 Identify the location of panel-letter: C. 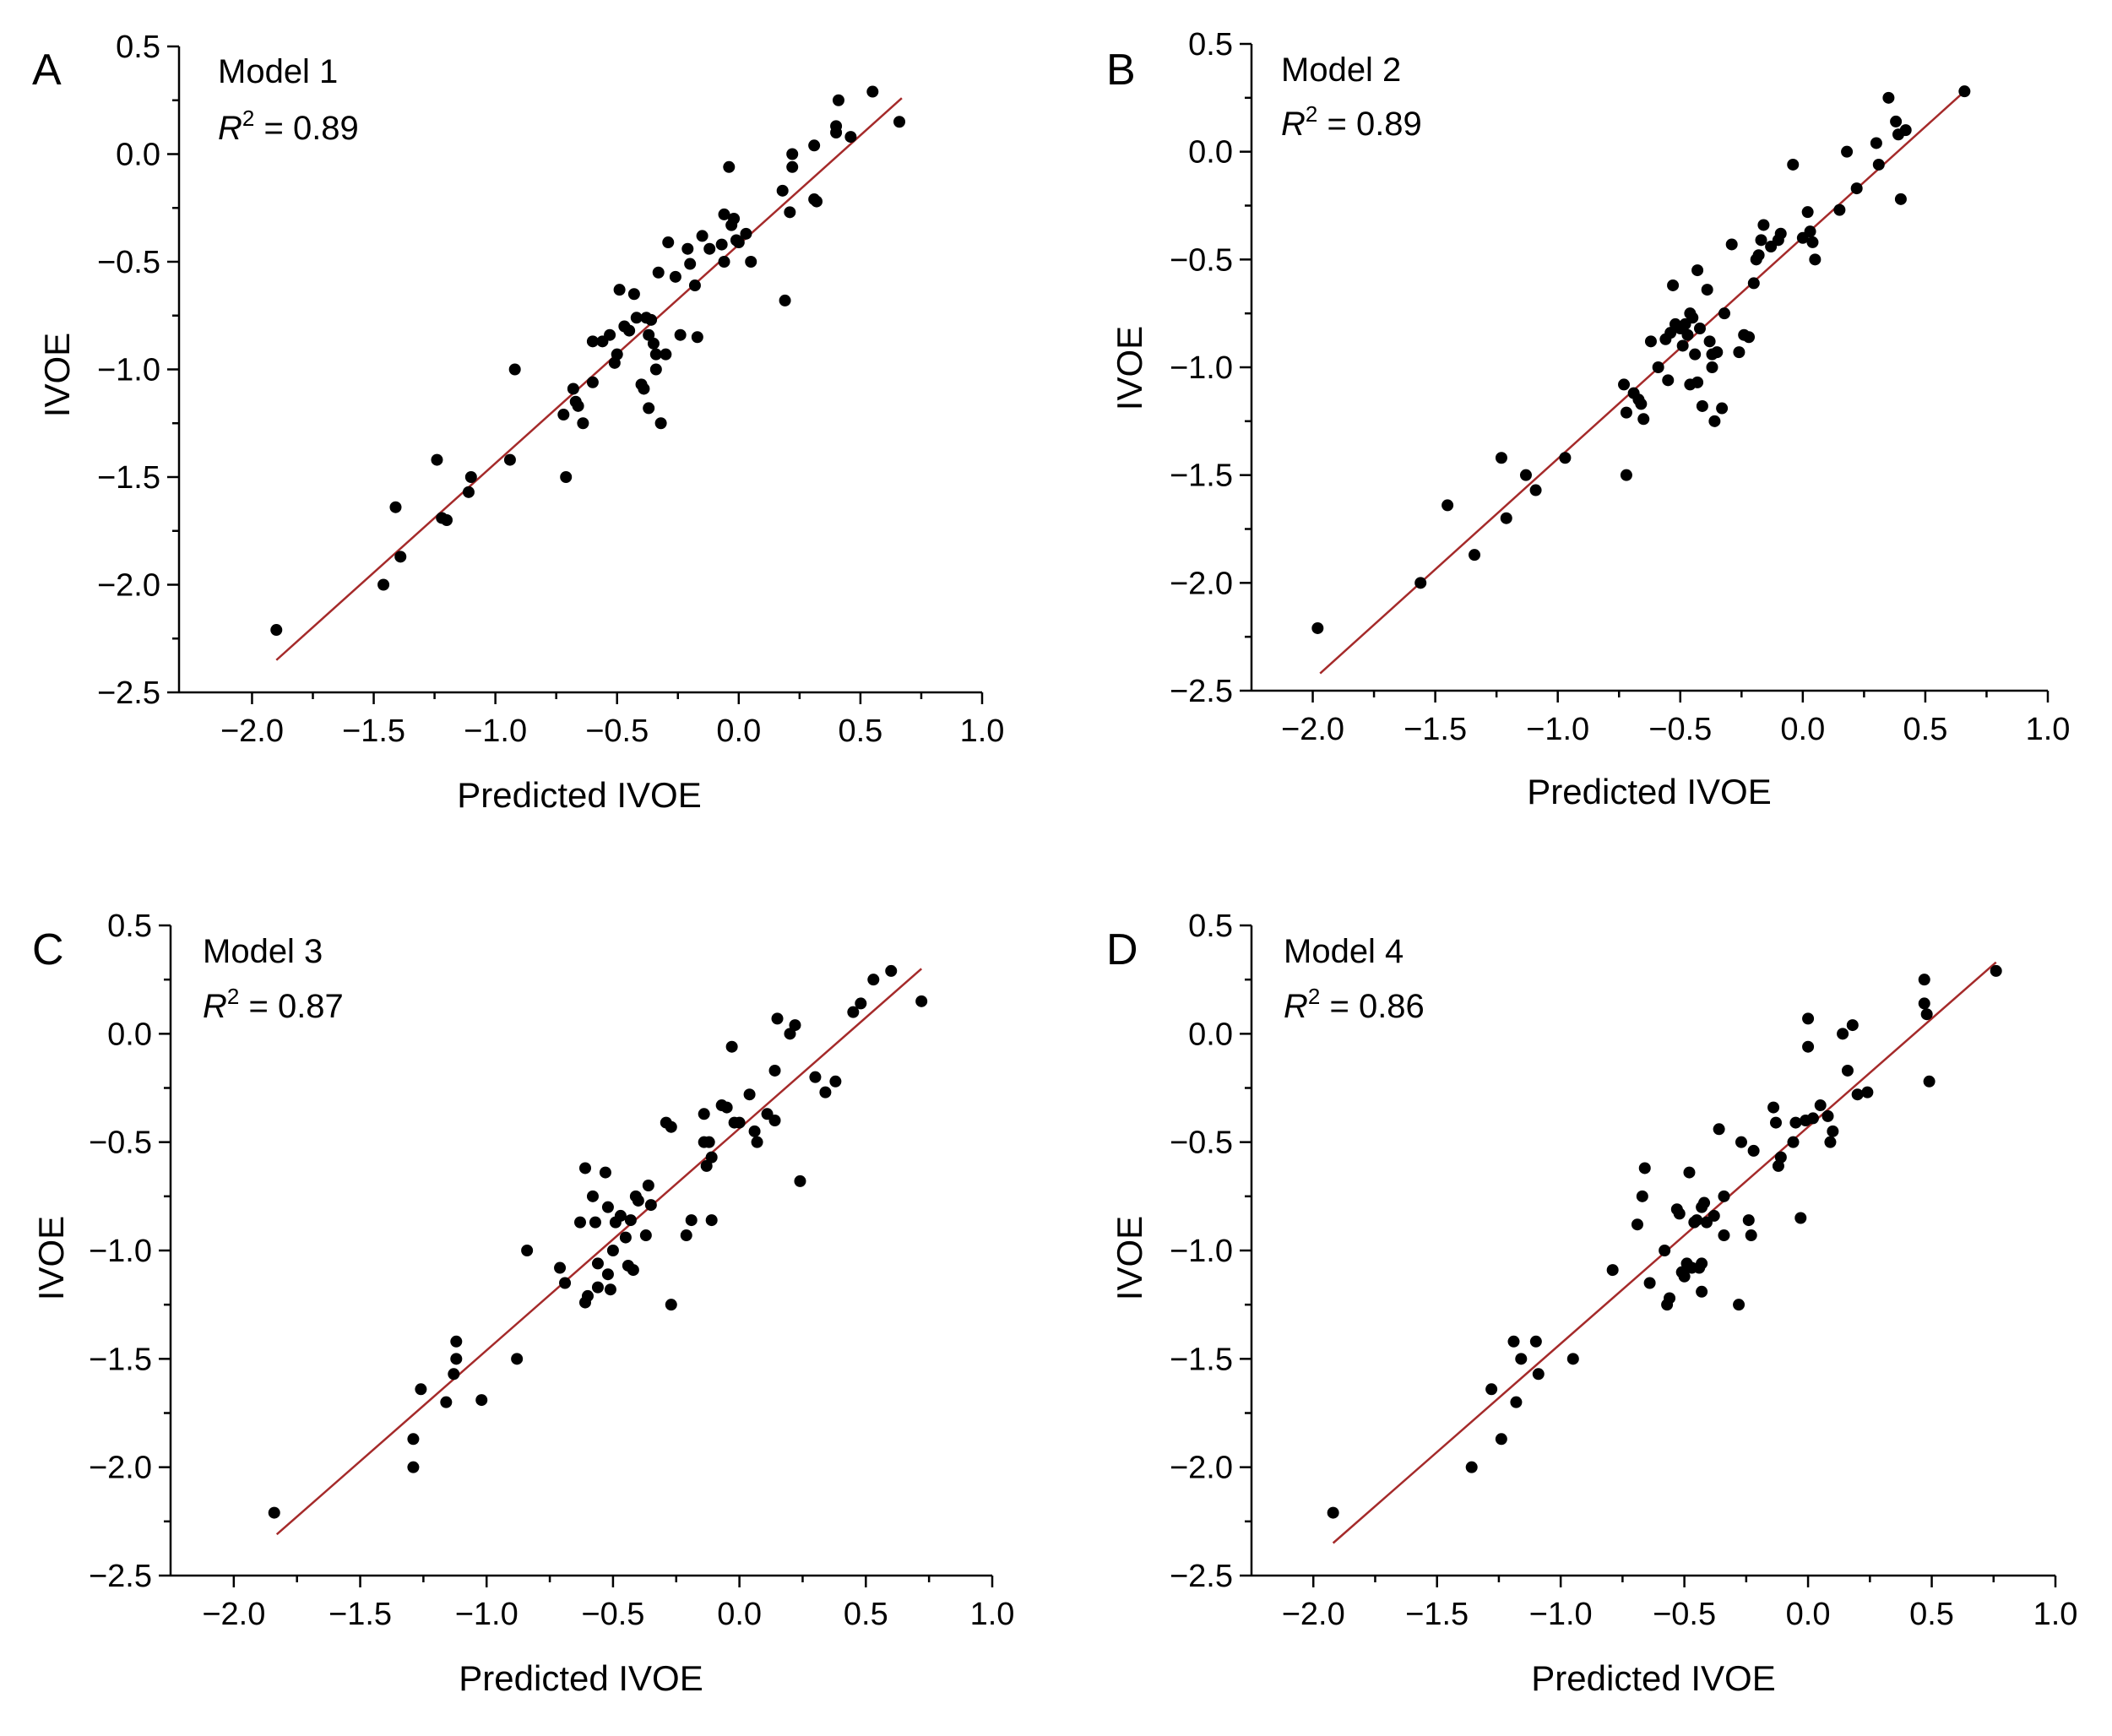
(48, 950).